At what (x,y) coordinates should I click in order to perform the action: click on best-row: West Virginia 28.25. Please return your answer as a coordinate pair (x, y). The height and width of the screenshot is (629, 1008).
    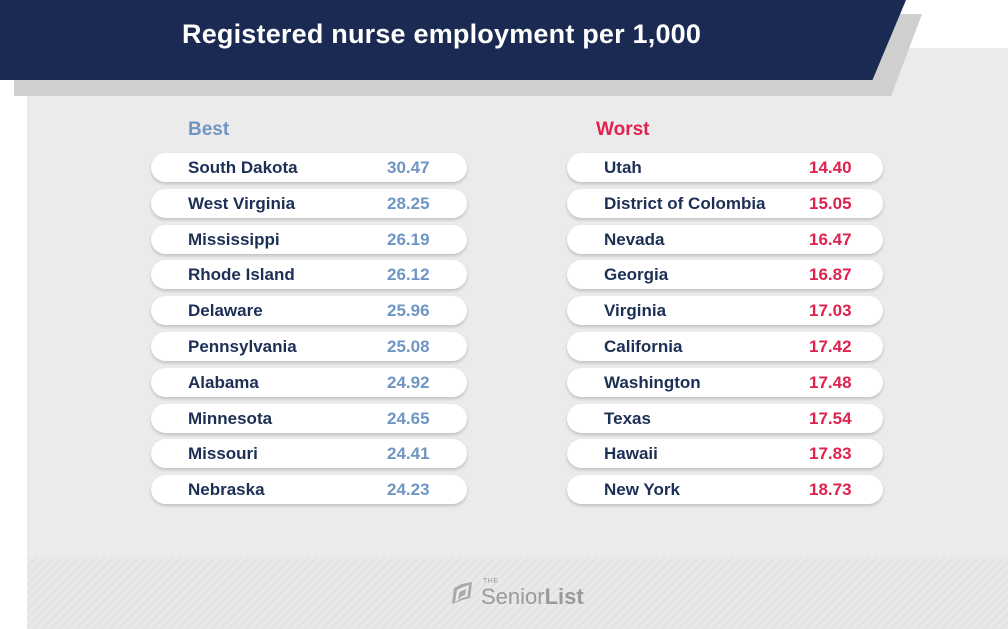
    Looking at the image, I should click on (309, 203).